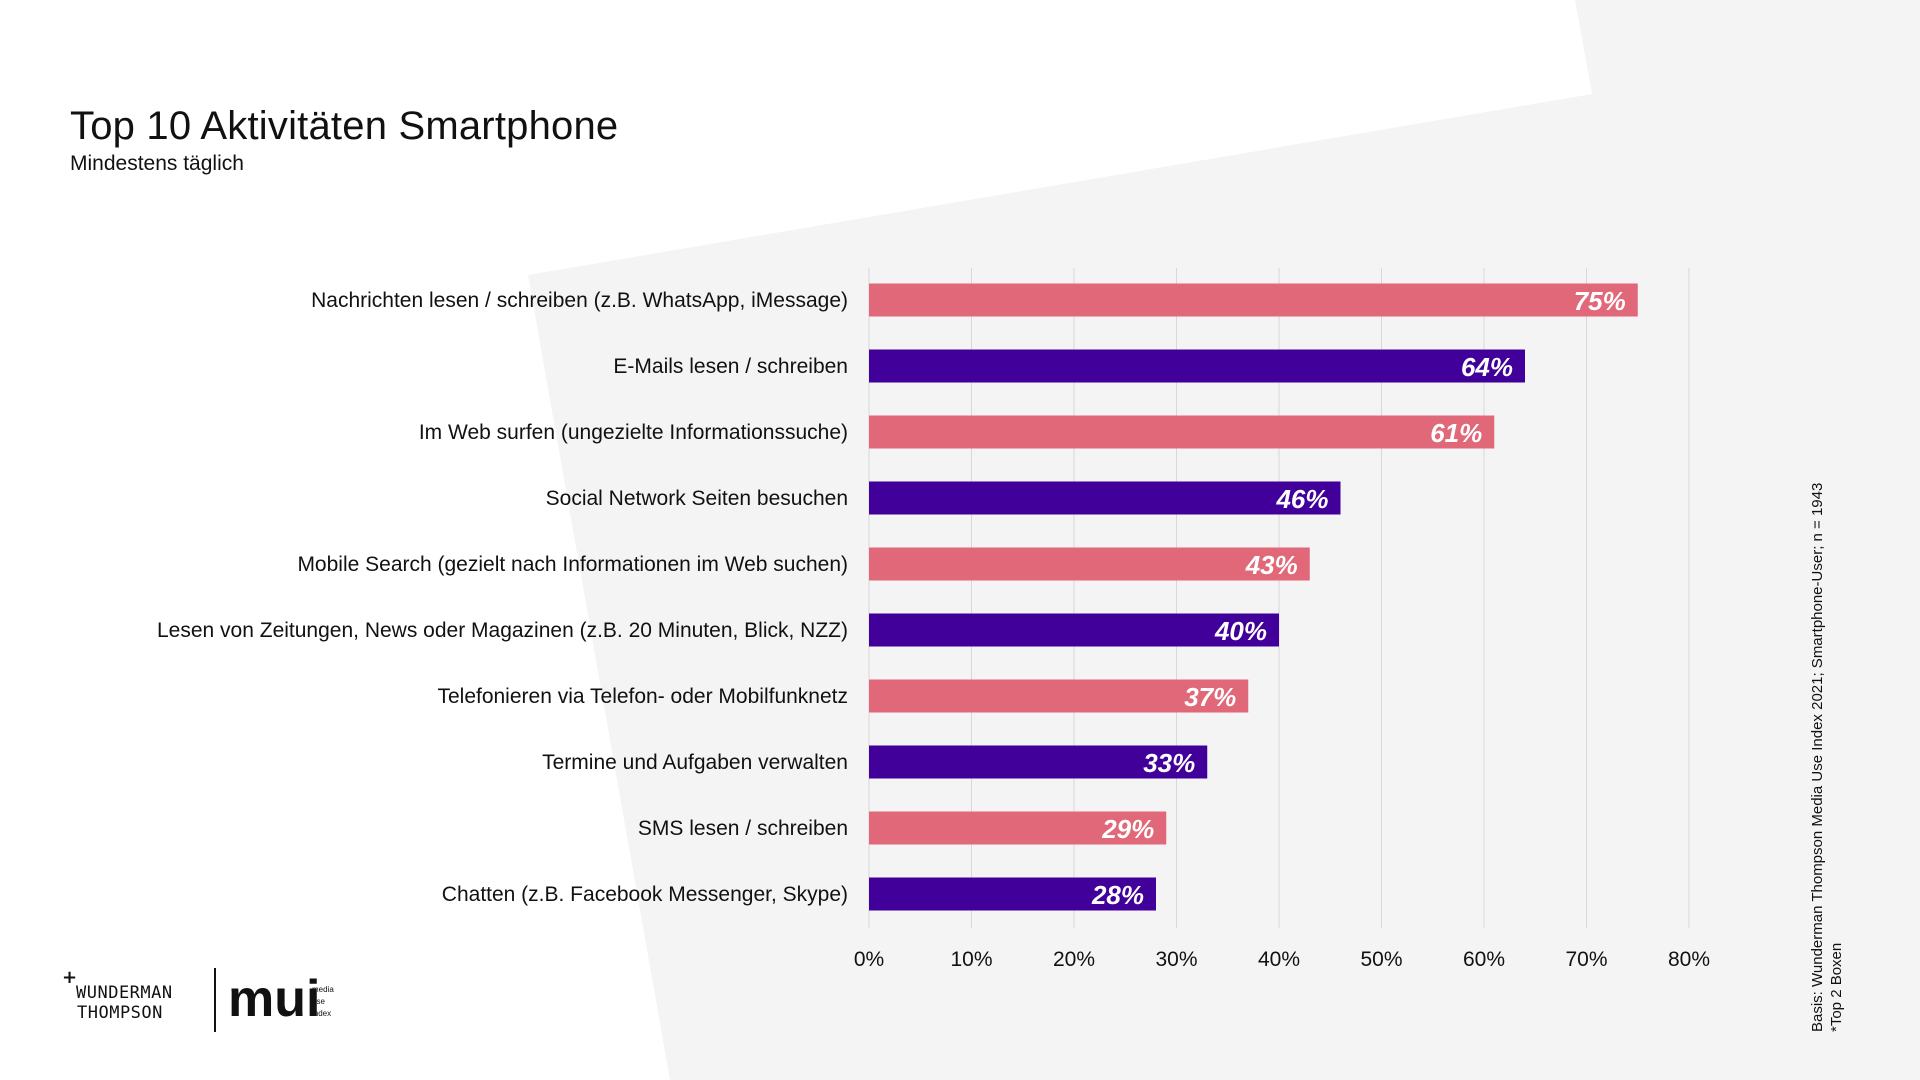 The width and height of the screenshot is (1920, 1080). What do you see at coordinates (645, 894) in the screenshot?
I see `category-label: Chatten (z.B. Facebook Messenger, Skype)` at bounding box center [645, 894].